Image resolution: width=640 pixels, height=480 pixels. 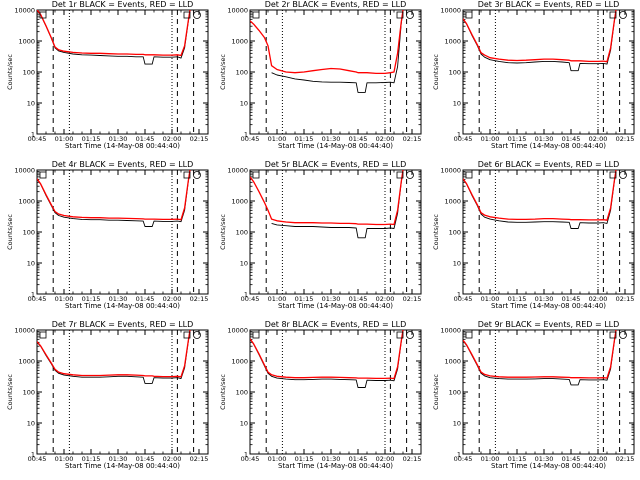 What do you see at coordinates (123, 164) in the screenshot?
I see `panel-title: Det 4r BLACK = Events, RED = LLD` at bounding box center [123, 164].